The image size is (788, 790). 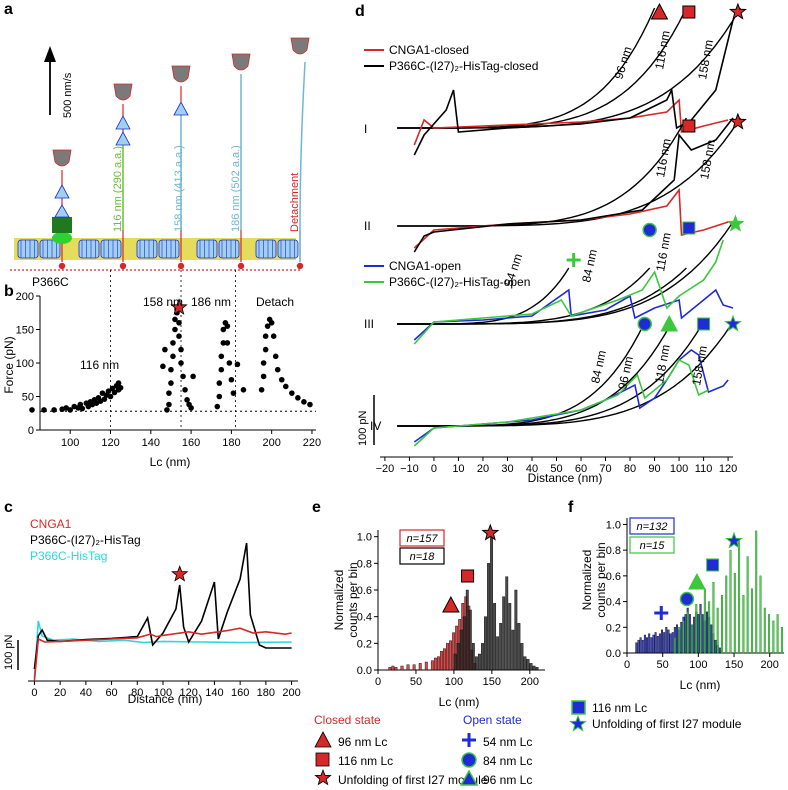 What do you see at coordinates (162, 654) in the screenshot?
I see `c-series-d62828` at bounding box center [162, 654].